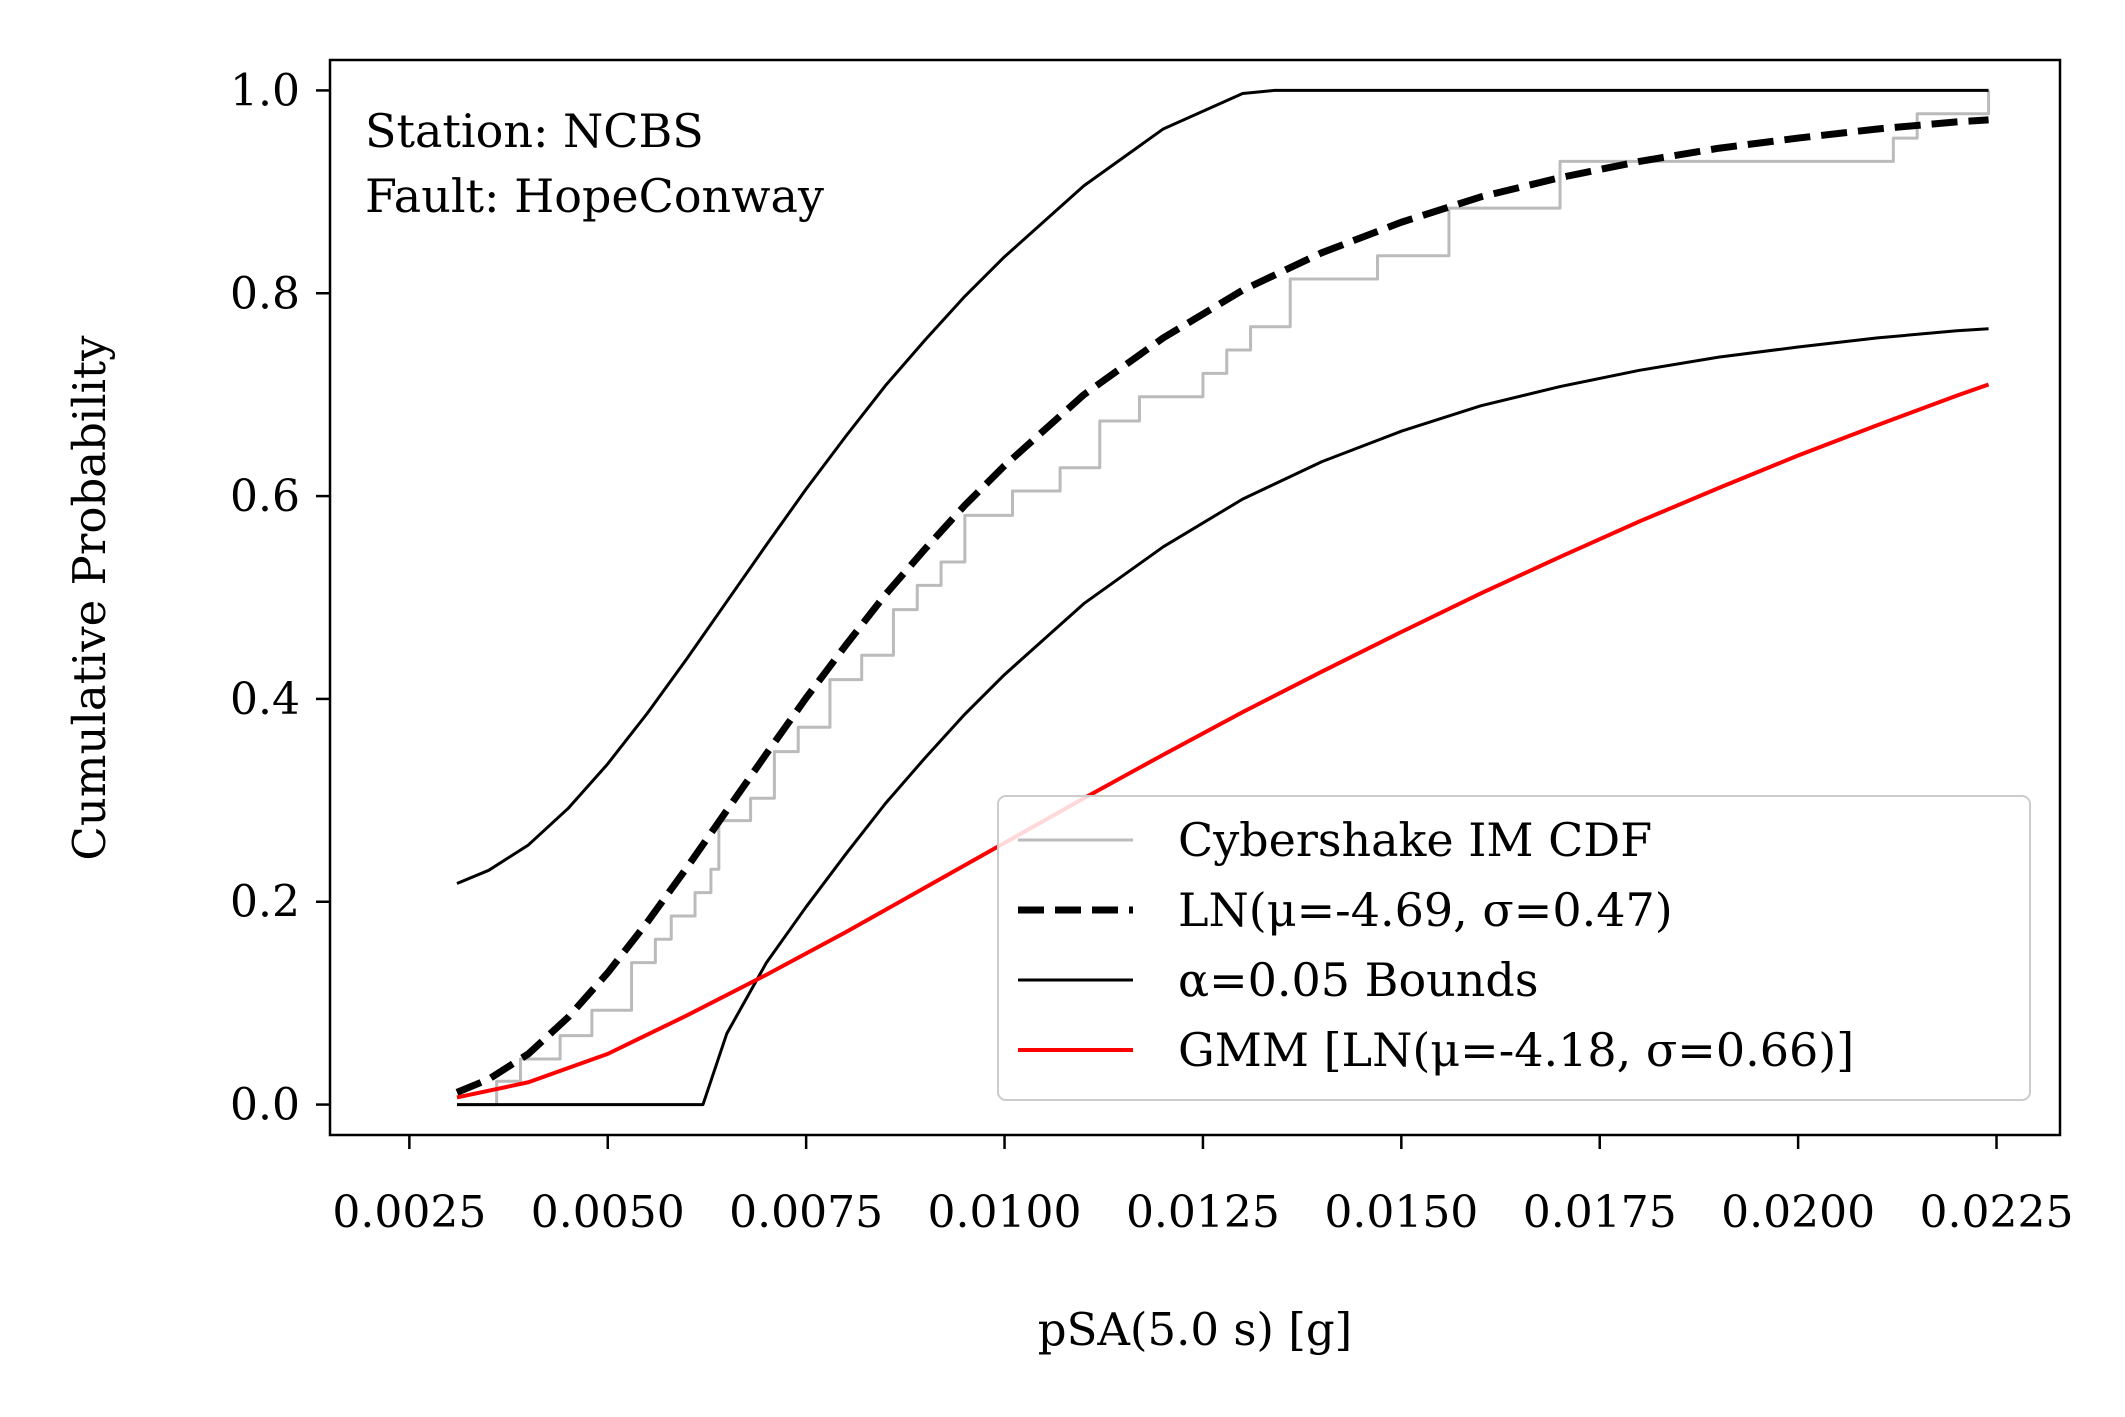  What do you see at coordinates (265, 496) in the screenshot?
I see `y-tick-label: 0.6` at bounding box center [265, 496].